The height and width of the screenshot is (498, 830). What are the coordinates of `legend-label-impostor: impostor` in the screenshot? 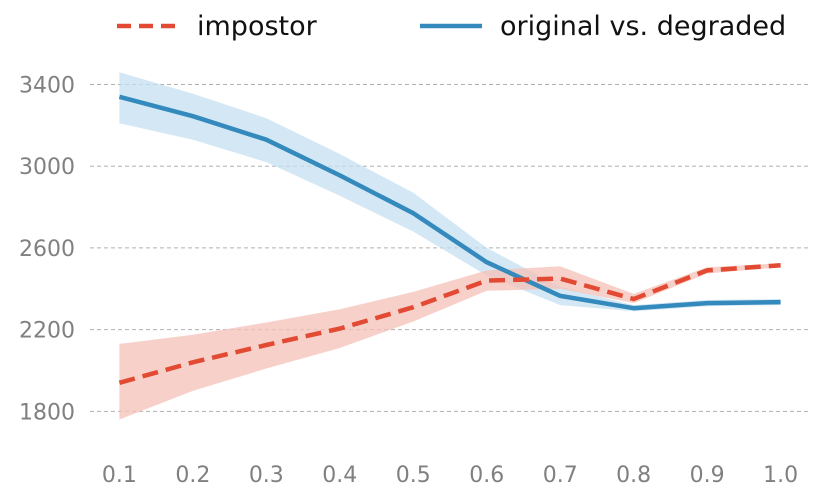 It's located at (257, 26).